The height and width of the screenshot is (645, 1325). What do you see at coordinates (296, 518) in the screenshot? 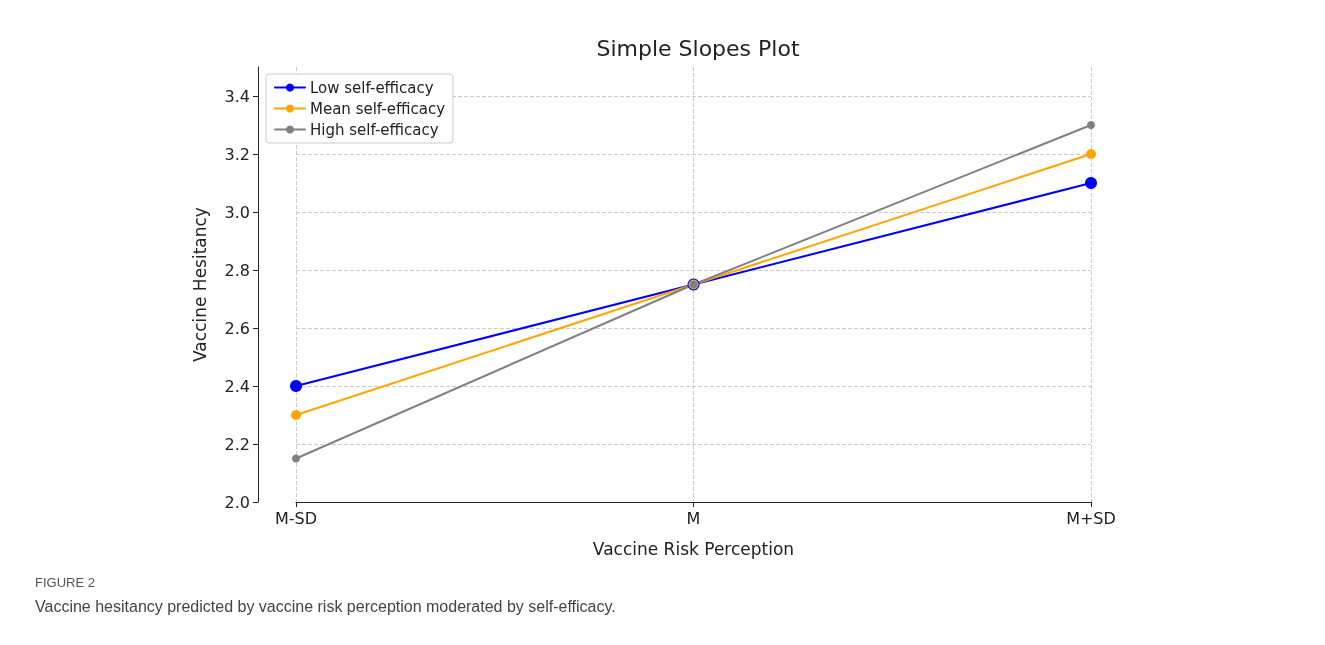
I see `x-tick-label: M-SD` at bounding box center [296, 518].